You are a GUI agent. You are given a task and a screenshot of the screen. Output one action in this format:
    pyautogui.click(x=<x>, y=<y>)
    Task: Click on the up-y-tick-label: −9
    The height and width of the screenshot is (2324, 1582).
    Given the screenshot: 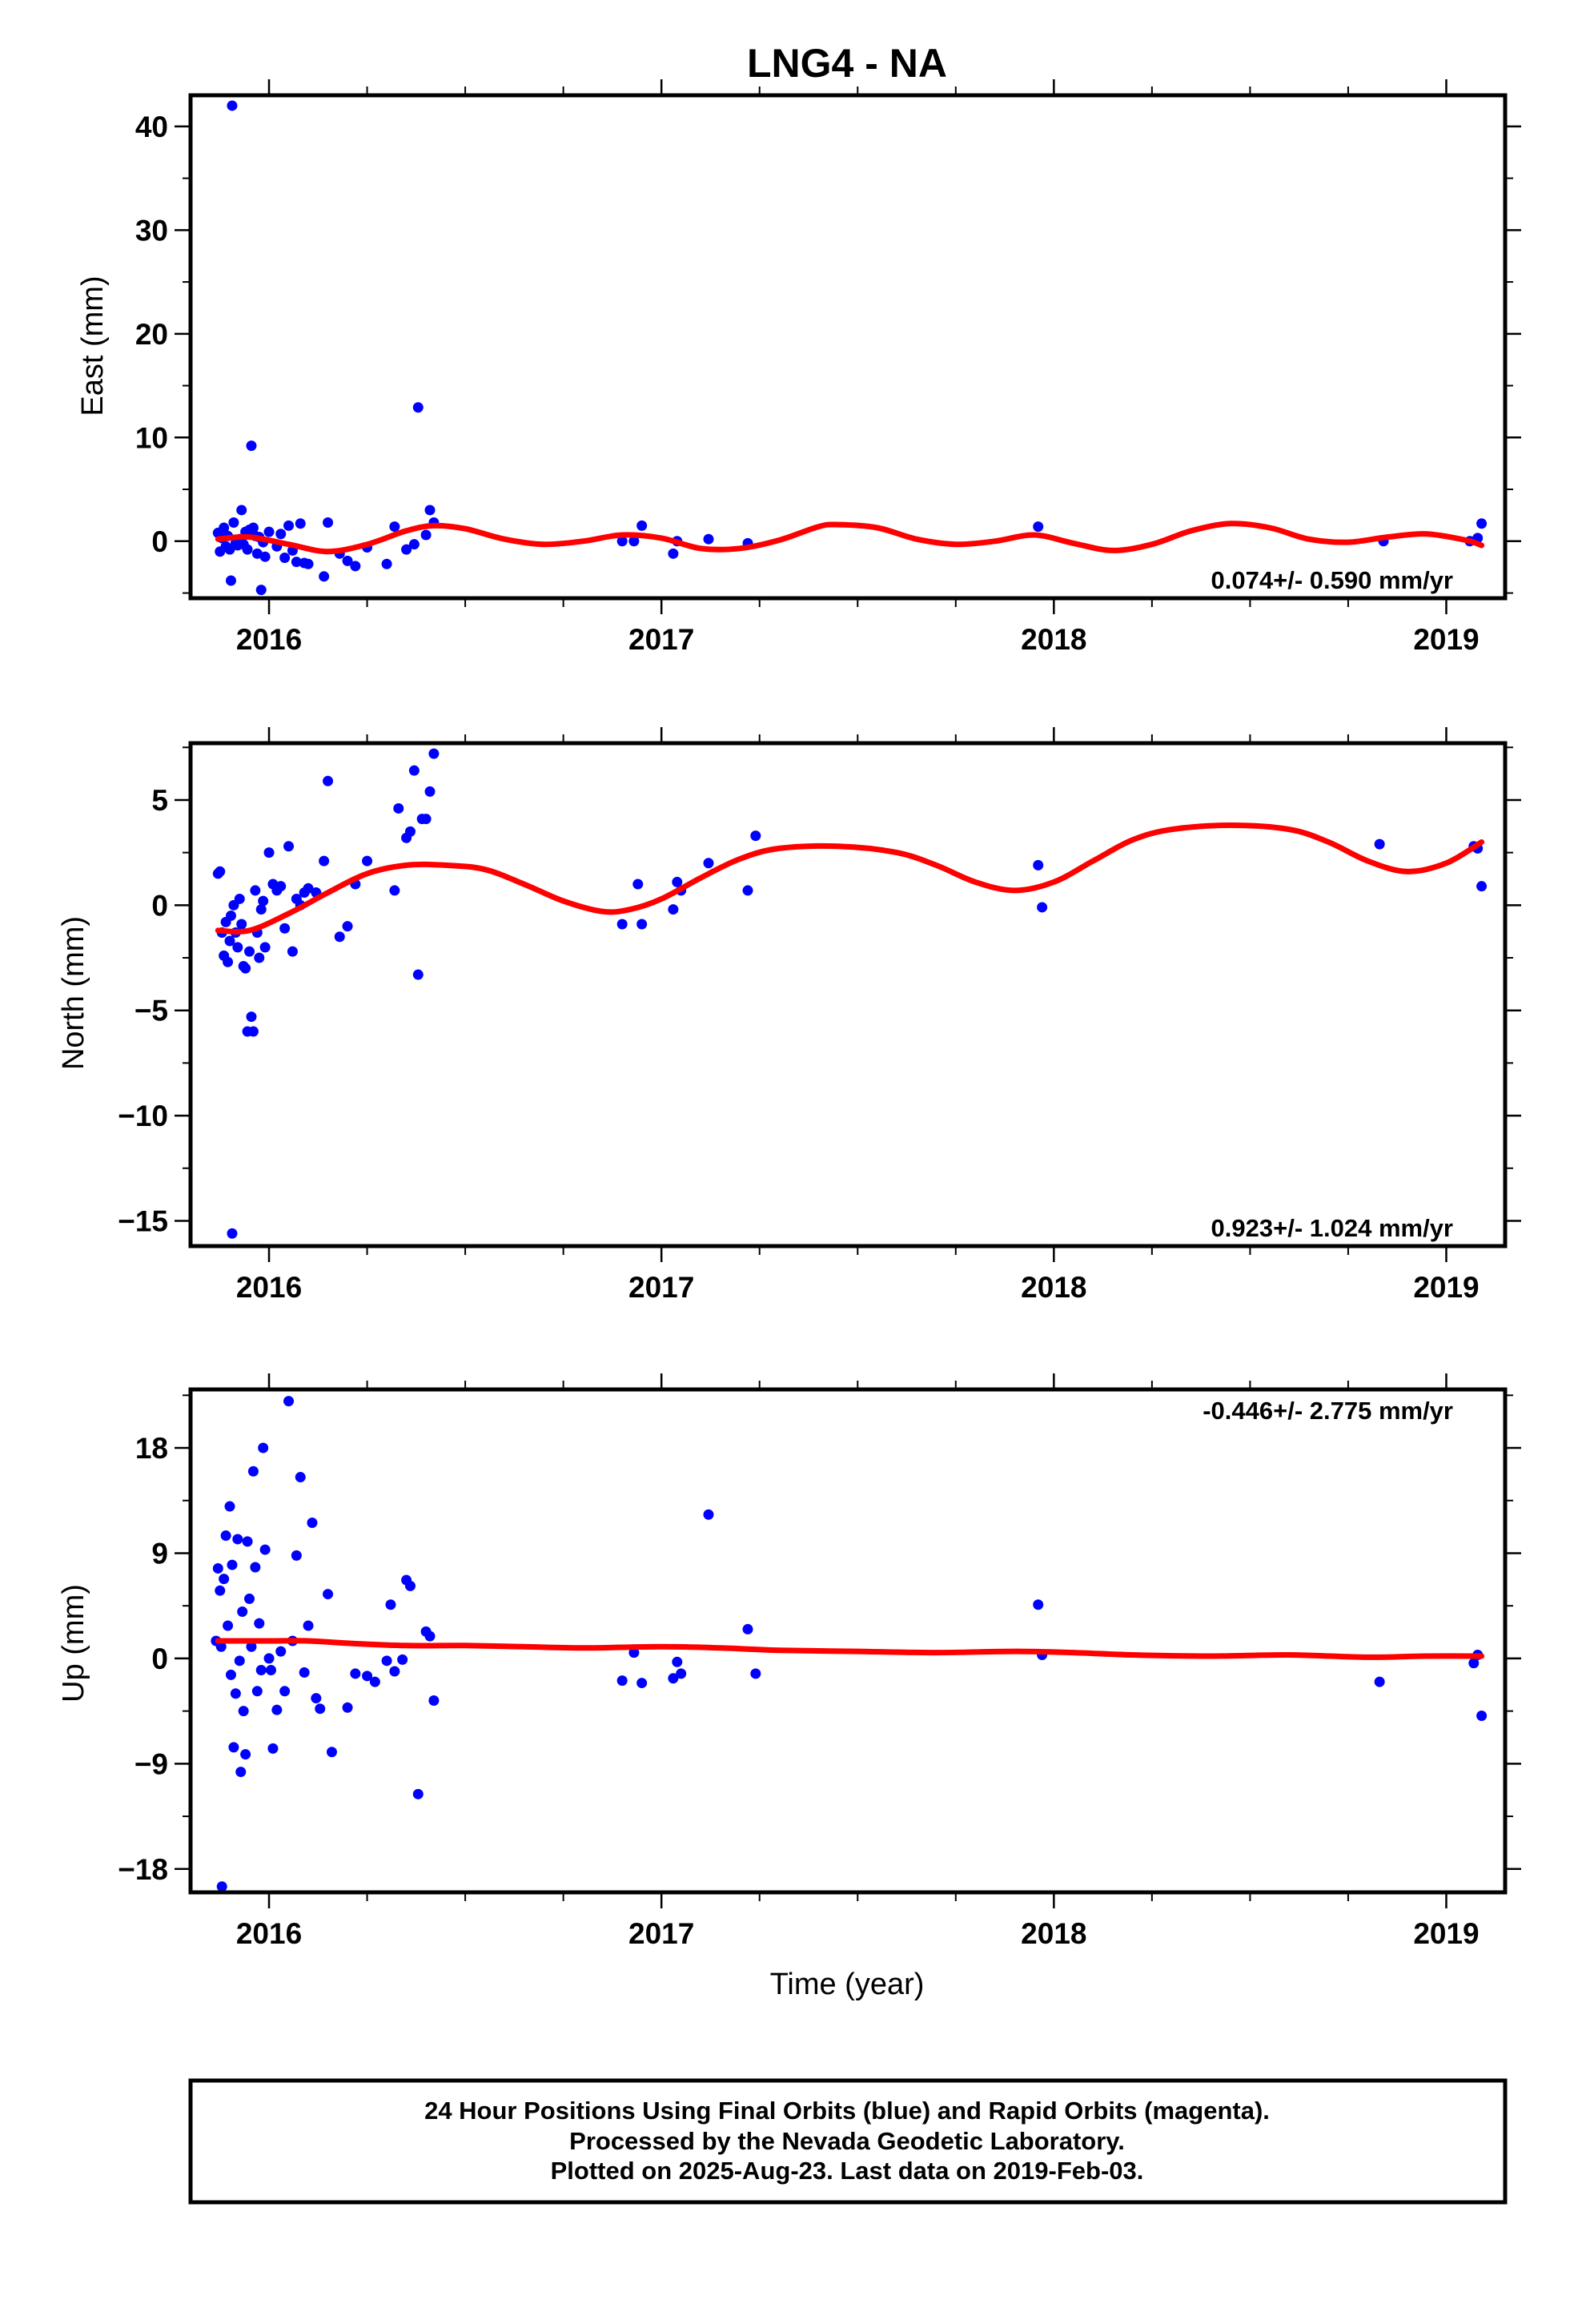 What is the action you would take?
    pyautogui.click(x=151, y=1763)
    